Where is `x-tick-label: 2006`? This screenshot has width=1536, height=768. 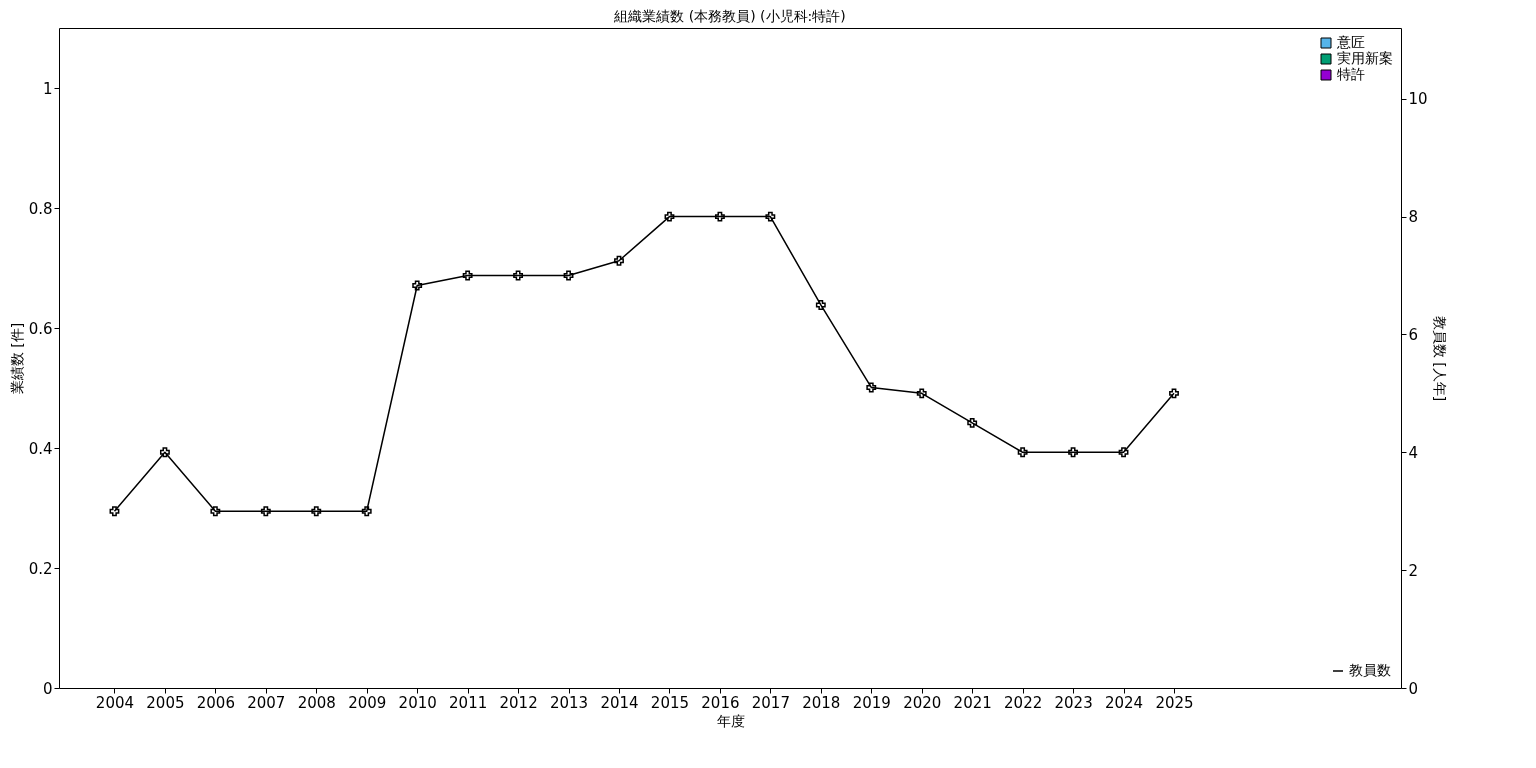 x-tick-label: 2006 is located at coordinates (215, 702).